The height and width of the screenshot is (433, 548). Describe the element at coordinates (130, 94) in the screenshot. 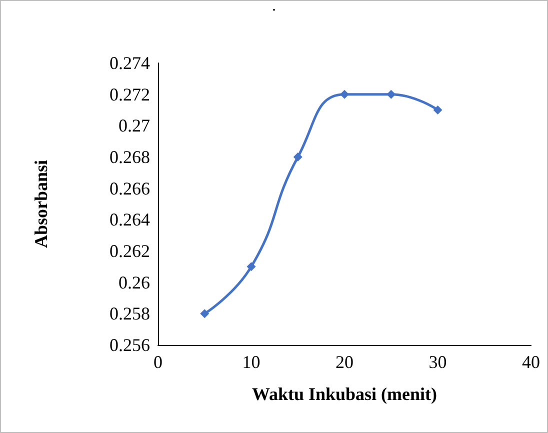

I see `y-tick-label: 0.272` at that location.